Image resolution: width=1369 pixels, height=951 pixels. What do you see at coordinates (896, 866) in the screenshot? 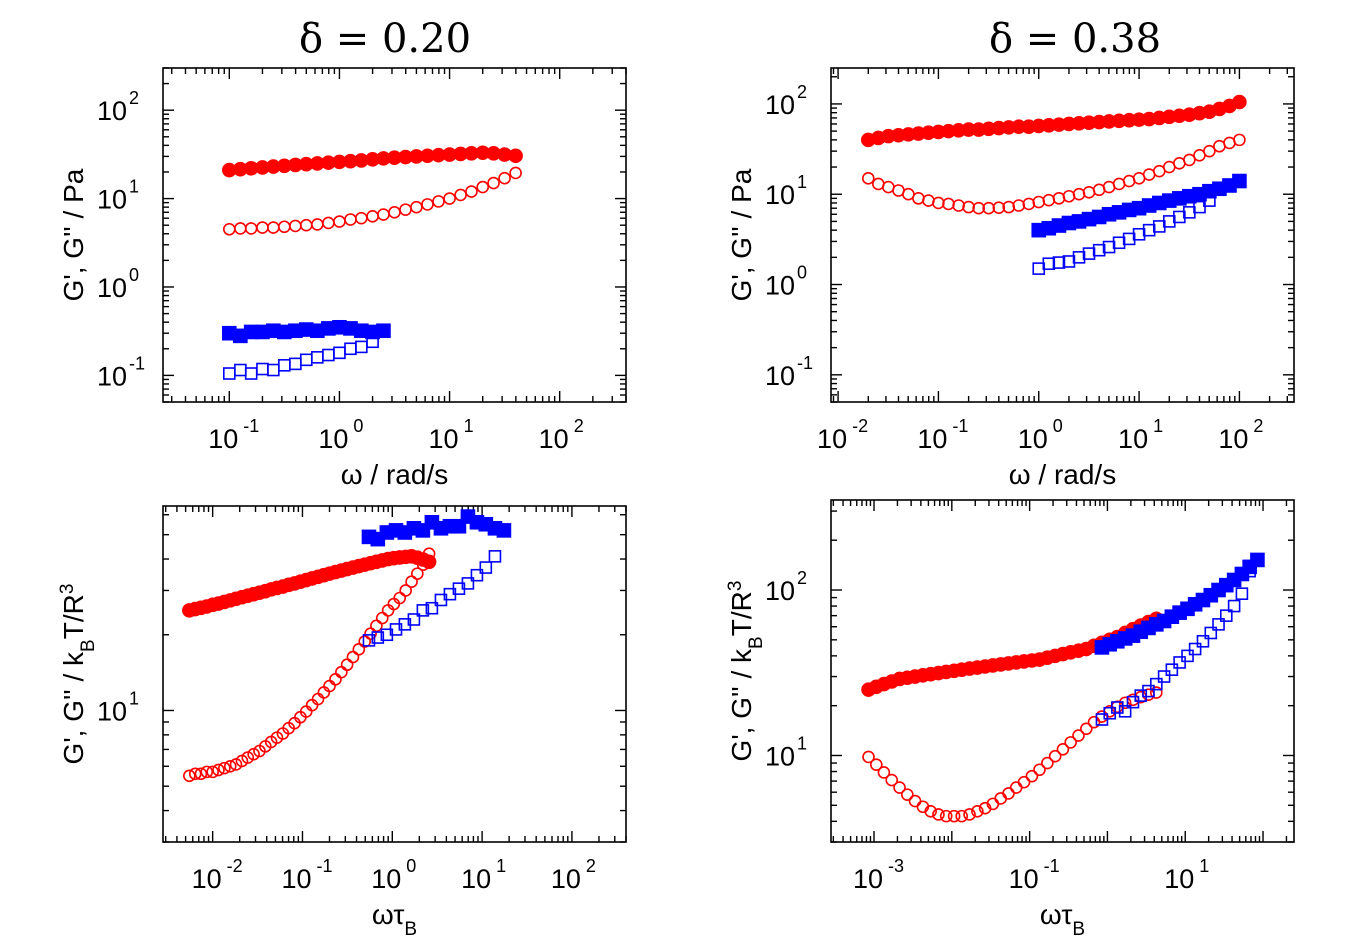
I see `x-tick-exponent: -3` at bounding box center [896, 866].